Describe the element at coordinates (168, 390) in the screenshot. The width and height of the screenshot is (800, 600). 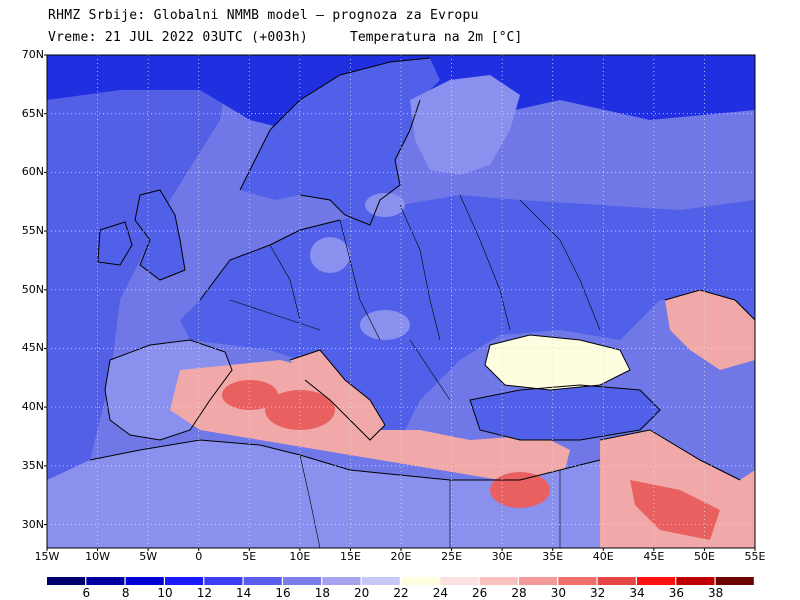
I see `iberia` at that location.